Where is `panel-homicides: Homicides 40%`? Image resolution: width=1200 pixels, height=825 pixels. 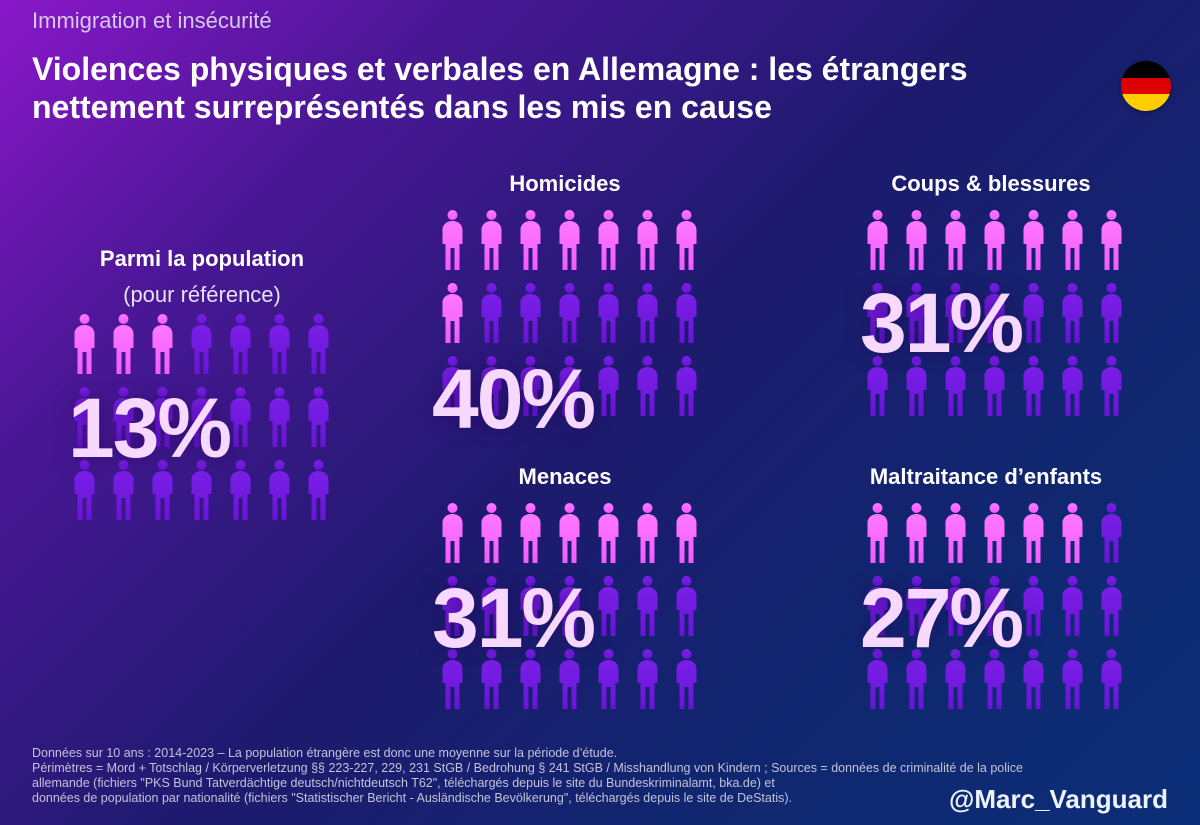
panel-homicides: Homicides 40% is located at coordinates (565, 305).